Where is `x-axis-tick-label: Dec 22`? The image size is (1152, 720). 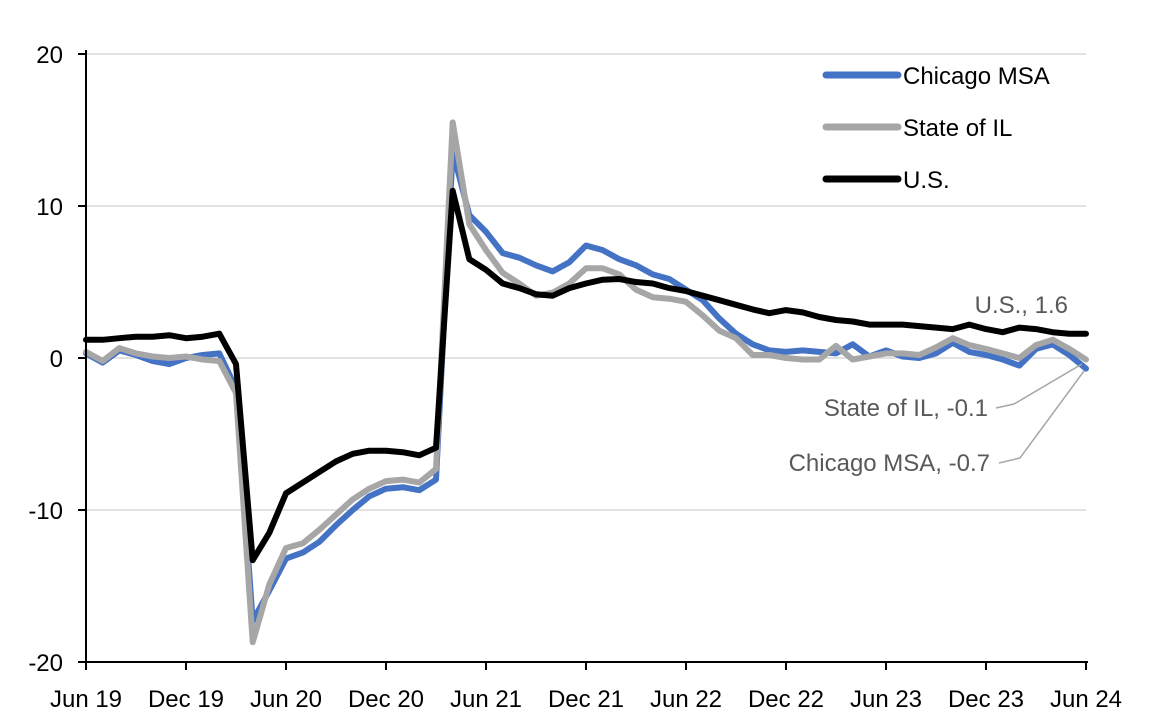 x-axis-tick-label: Dec 22 is located at coordinates (786, 699).